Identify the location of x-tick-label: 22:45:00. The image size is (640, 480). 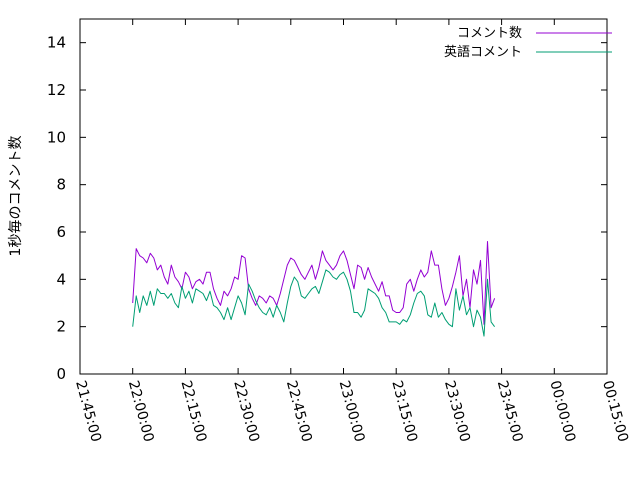
(299, 411).